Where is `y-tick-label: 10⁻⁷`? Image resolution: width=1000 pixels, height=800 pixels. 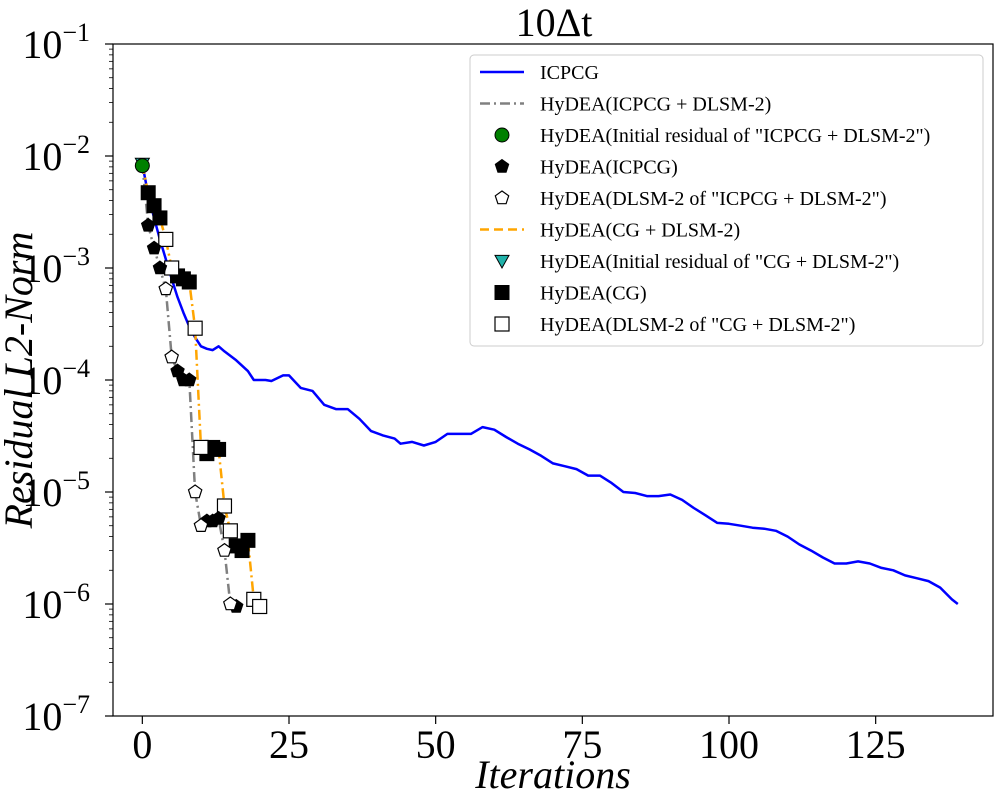
y-tick-label: 10⁻⁷ is located at coordinates (56, 714).